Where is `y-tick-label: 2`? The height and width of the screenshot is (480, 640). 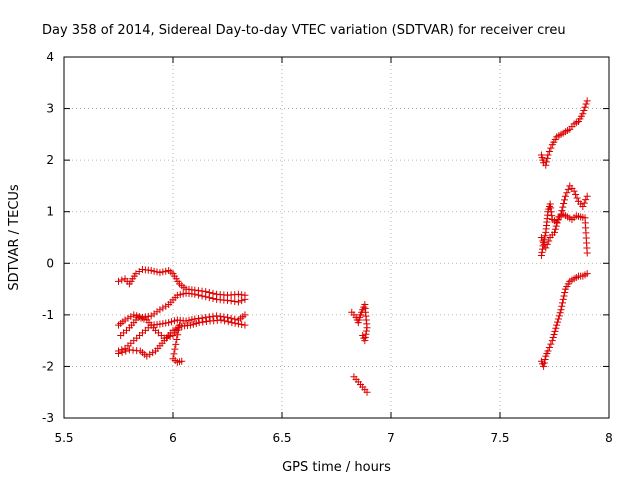
y-tick-label: 2 is located at coordinates (50, 160).